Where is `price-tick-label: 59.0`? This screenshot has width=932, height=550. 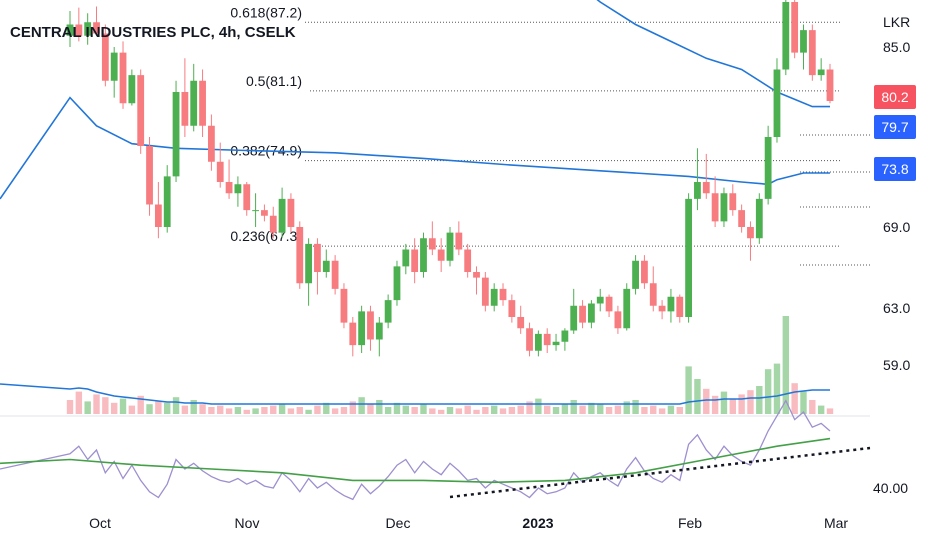
price-tick-label: 59.0 is located at coordinates (896, 365).